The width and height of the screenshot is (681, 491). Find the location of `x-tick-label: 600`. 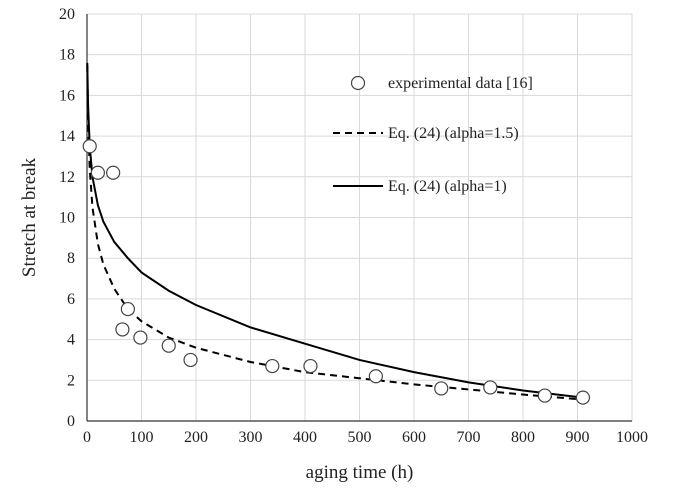

x-tick-label: 600 is located at coordinates (414, 437).